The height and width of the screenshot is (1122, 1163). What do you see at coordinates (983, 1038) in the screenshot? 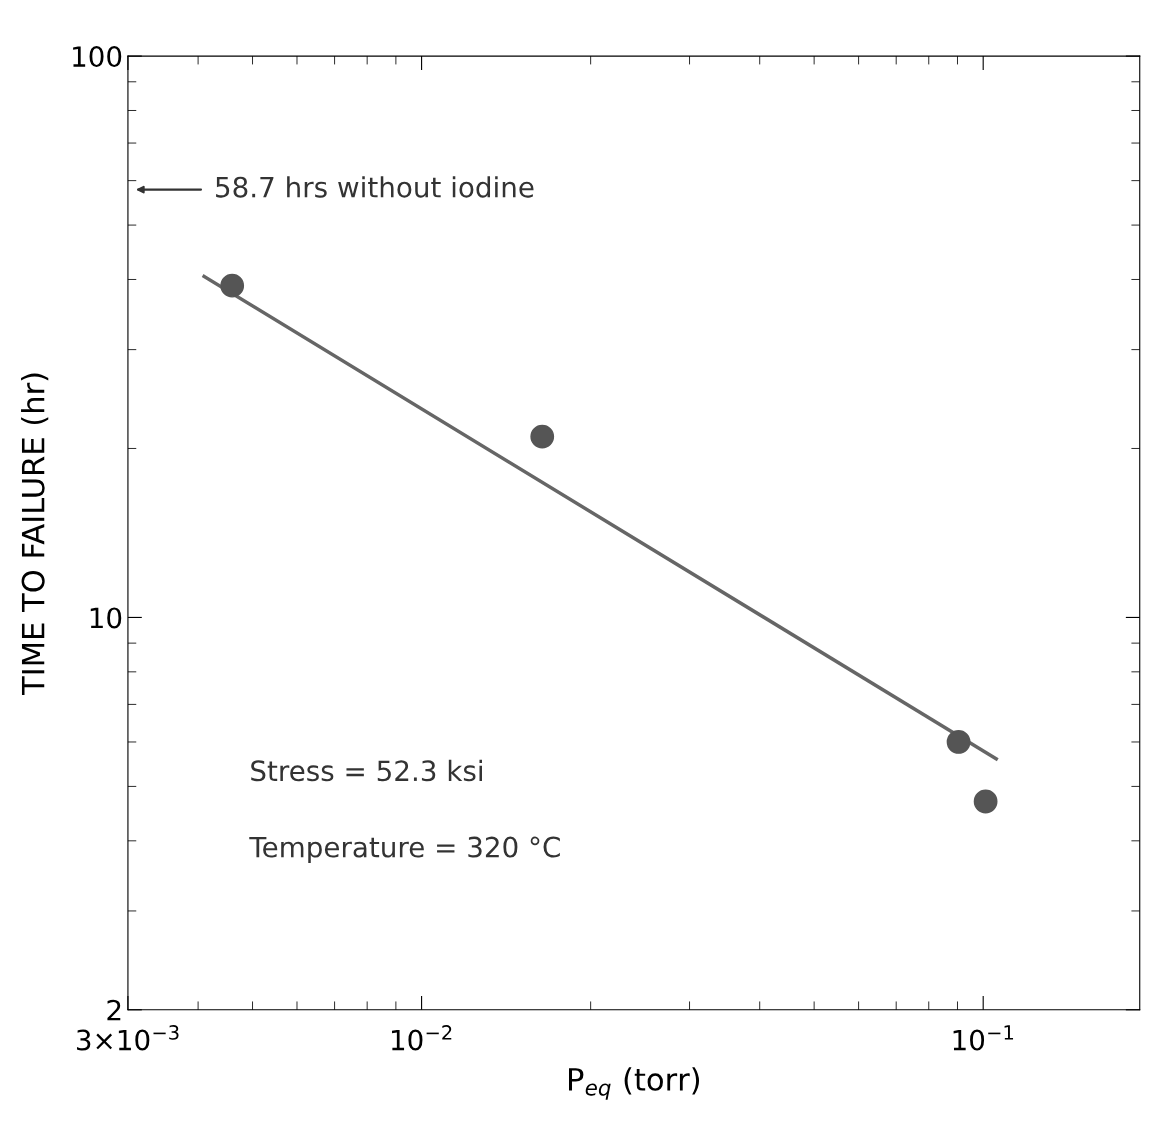
I see `x-tick-label: 10$^{−1}$` at bounding box center [983, 1038].